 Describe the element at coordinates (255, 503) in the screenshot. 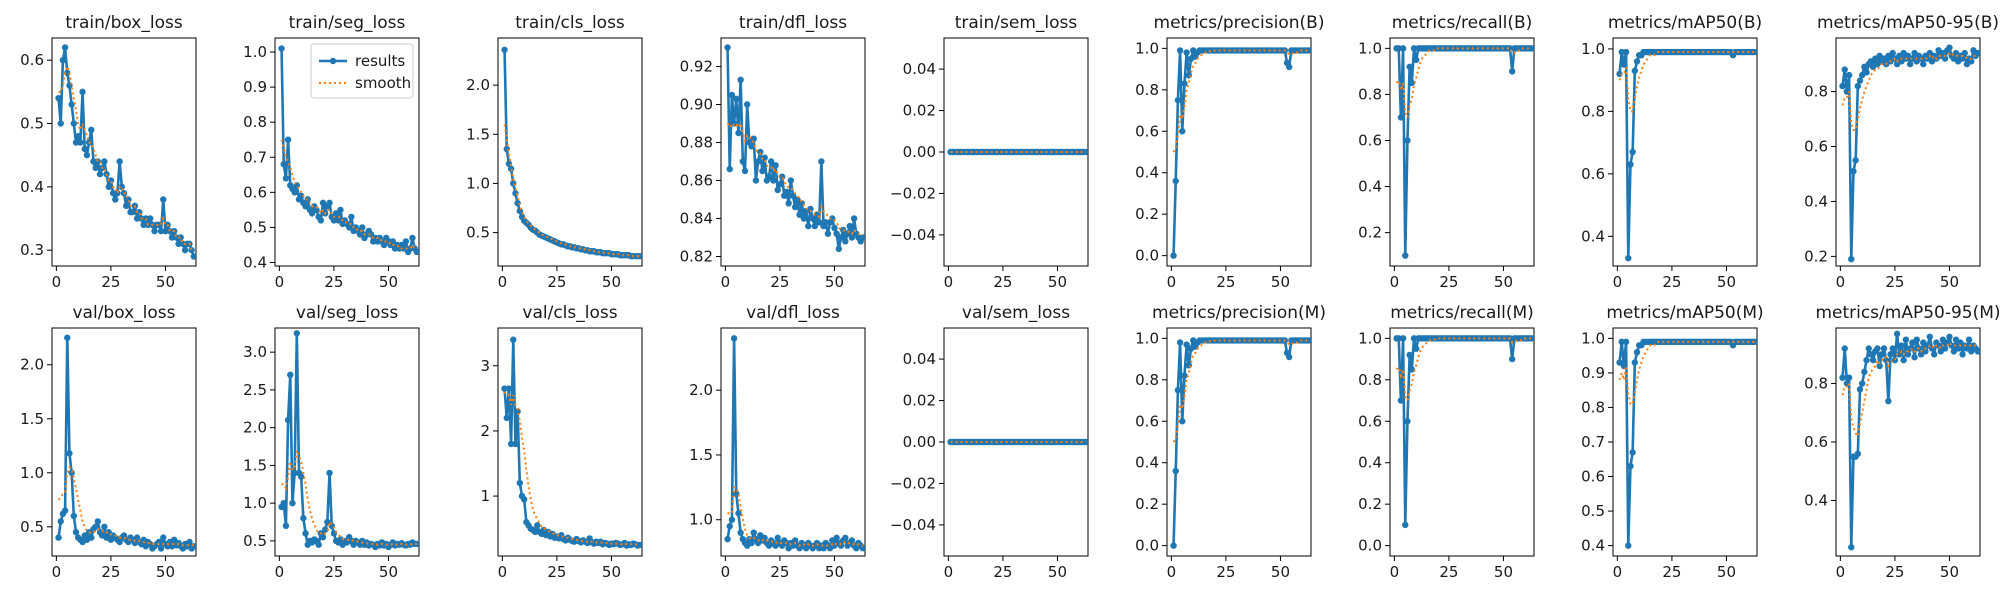

I see `y-tick-label: 1.0` at that location.